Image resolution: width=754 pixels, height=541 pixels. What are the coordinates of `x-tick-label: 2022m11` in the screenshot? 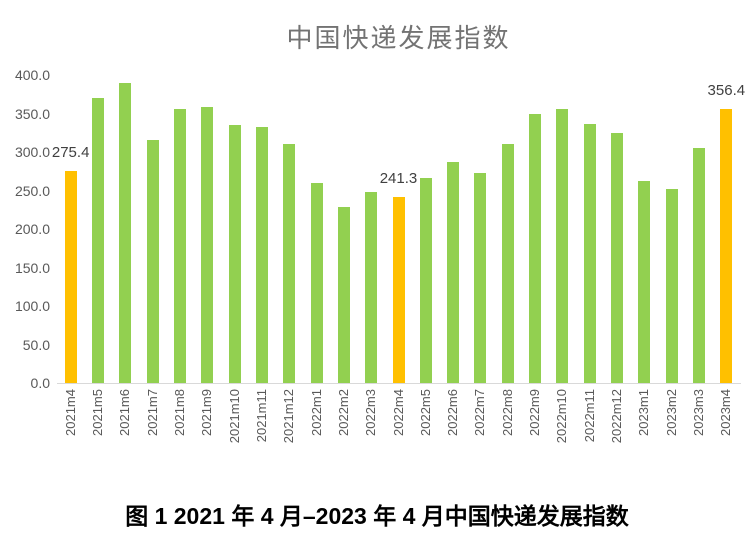 It's located at (589, 416).